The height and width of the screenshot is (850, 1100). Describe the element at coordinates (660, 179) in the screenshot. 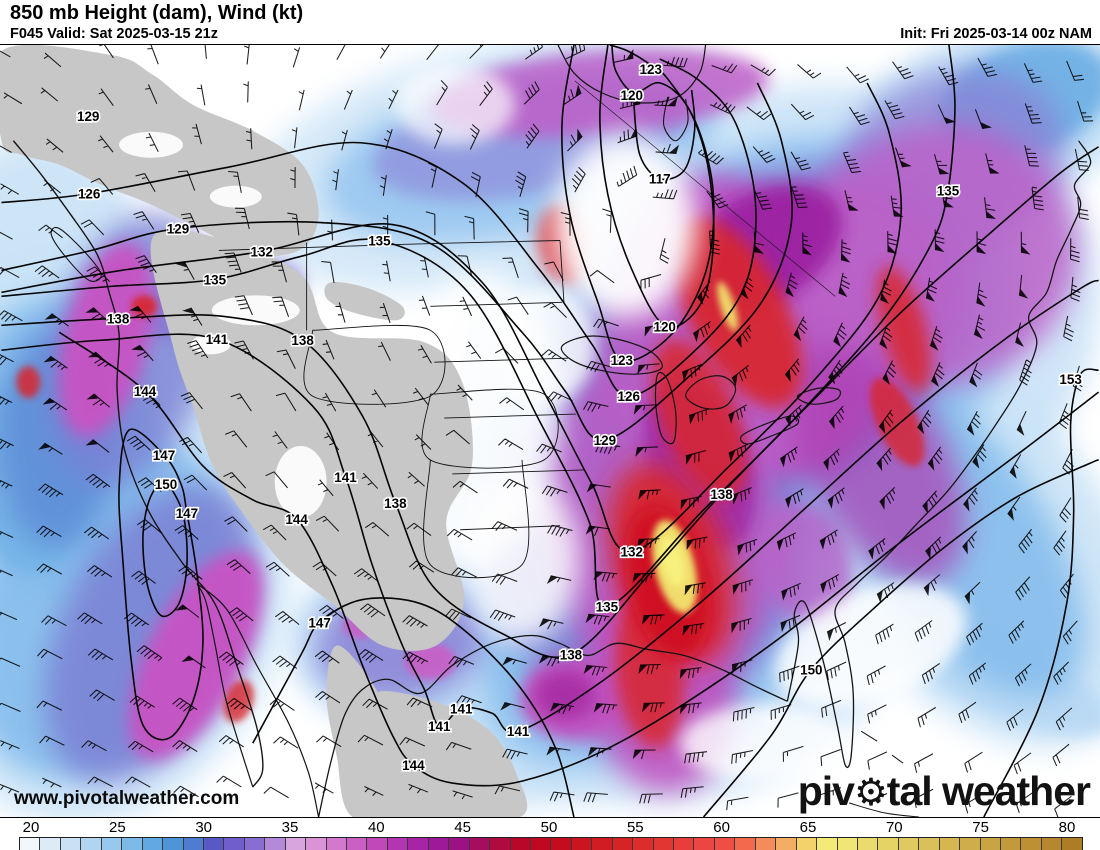

I see `contour-label: 117` at that location.